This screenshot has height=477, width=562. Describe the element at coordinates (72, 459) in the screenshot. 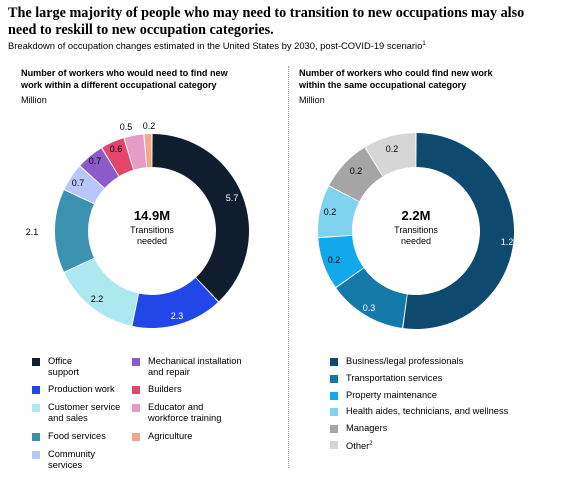

I see `legend-label: Community services` at that location.